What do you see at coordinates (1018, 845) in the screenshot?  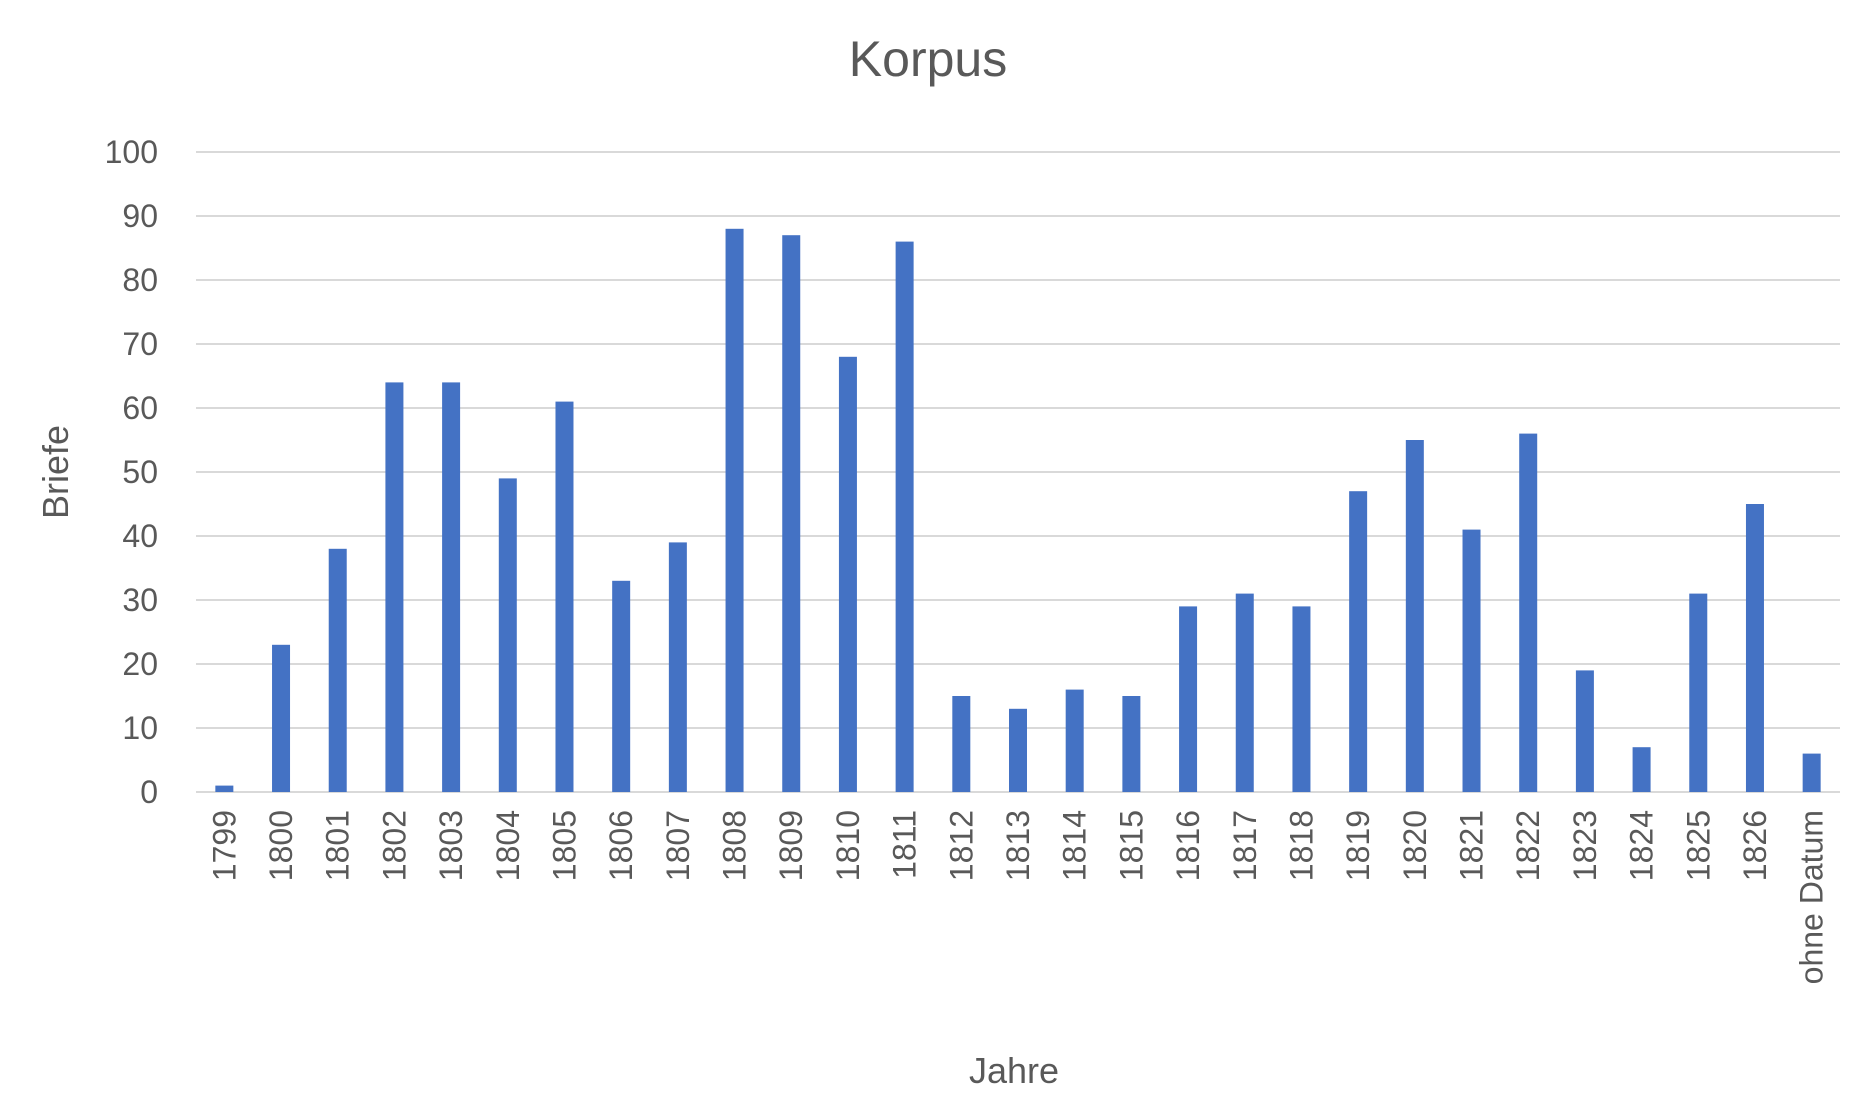 I see `x-tick-label: 1813` at bounding box center [1018, 845].